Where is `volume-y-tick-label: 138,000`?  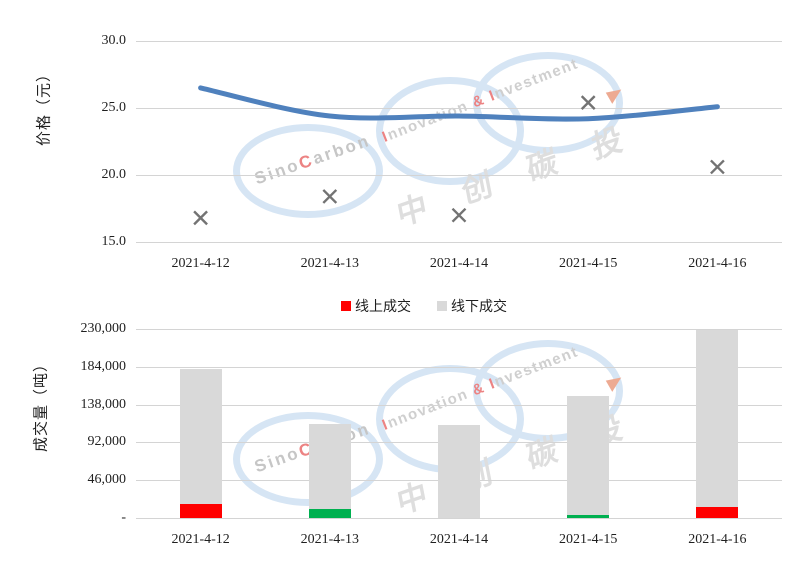 volume-y-tick-label: 138,000 is located at coordinates (103, 404).